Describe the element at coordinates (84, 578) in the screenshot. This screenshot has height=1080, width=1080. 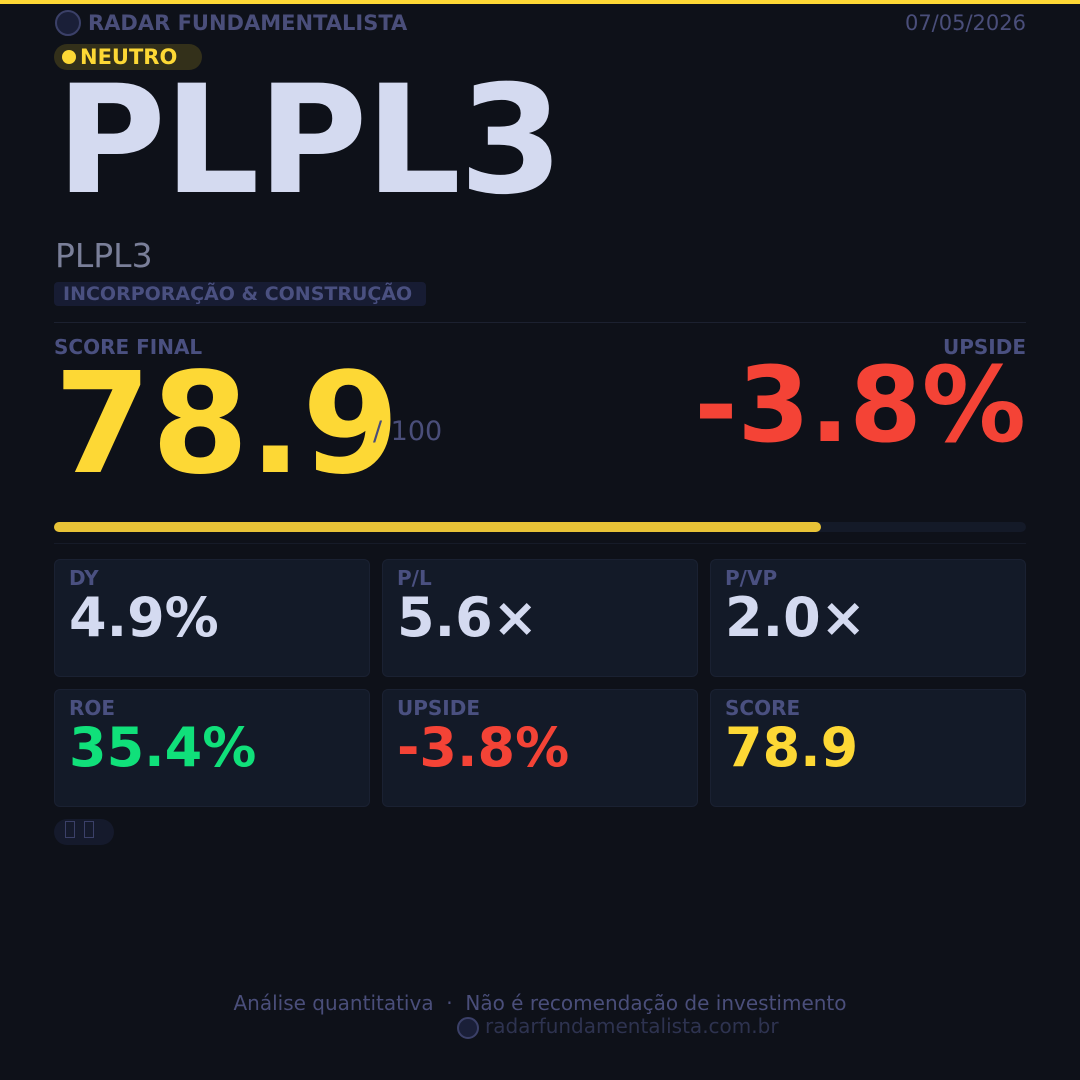
I see `metric-label: DY` at that location.